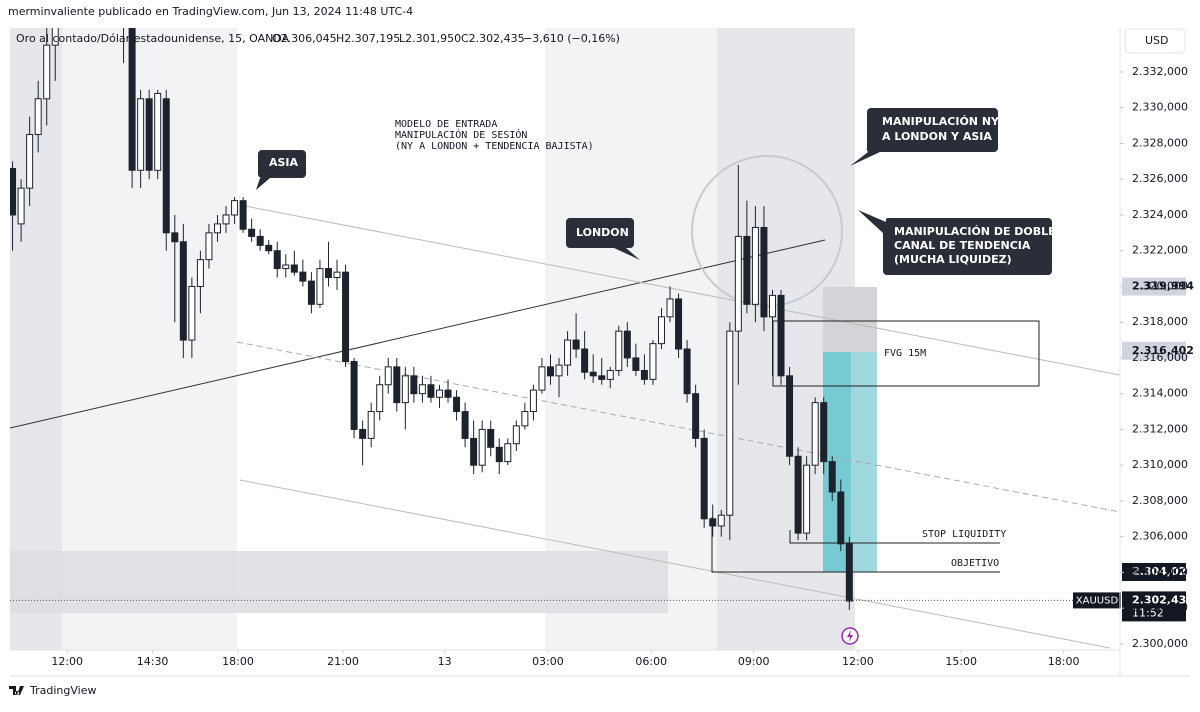 This screenshot has height=712, width=1200. I want to click on x-tick-label: 09:00, so click(754, 661).